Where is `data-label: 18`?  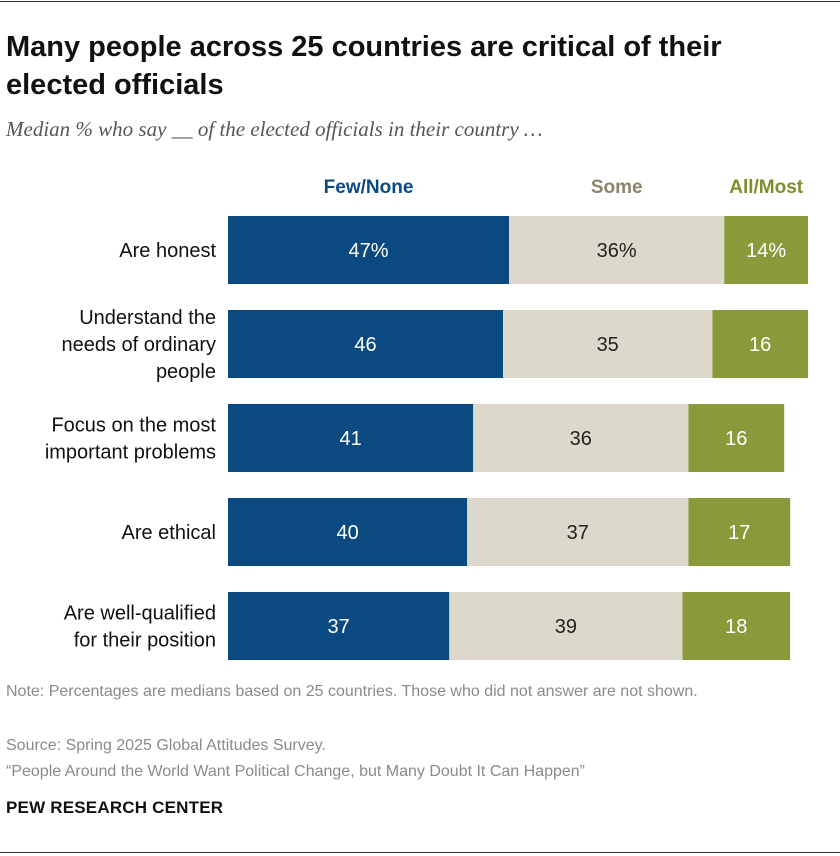
data-label: 18 is located at coordinates (736, 627).